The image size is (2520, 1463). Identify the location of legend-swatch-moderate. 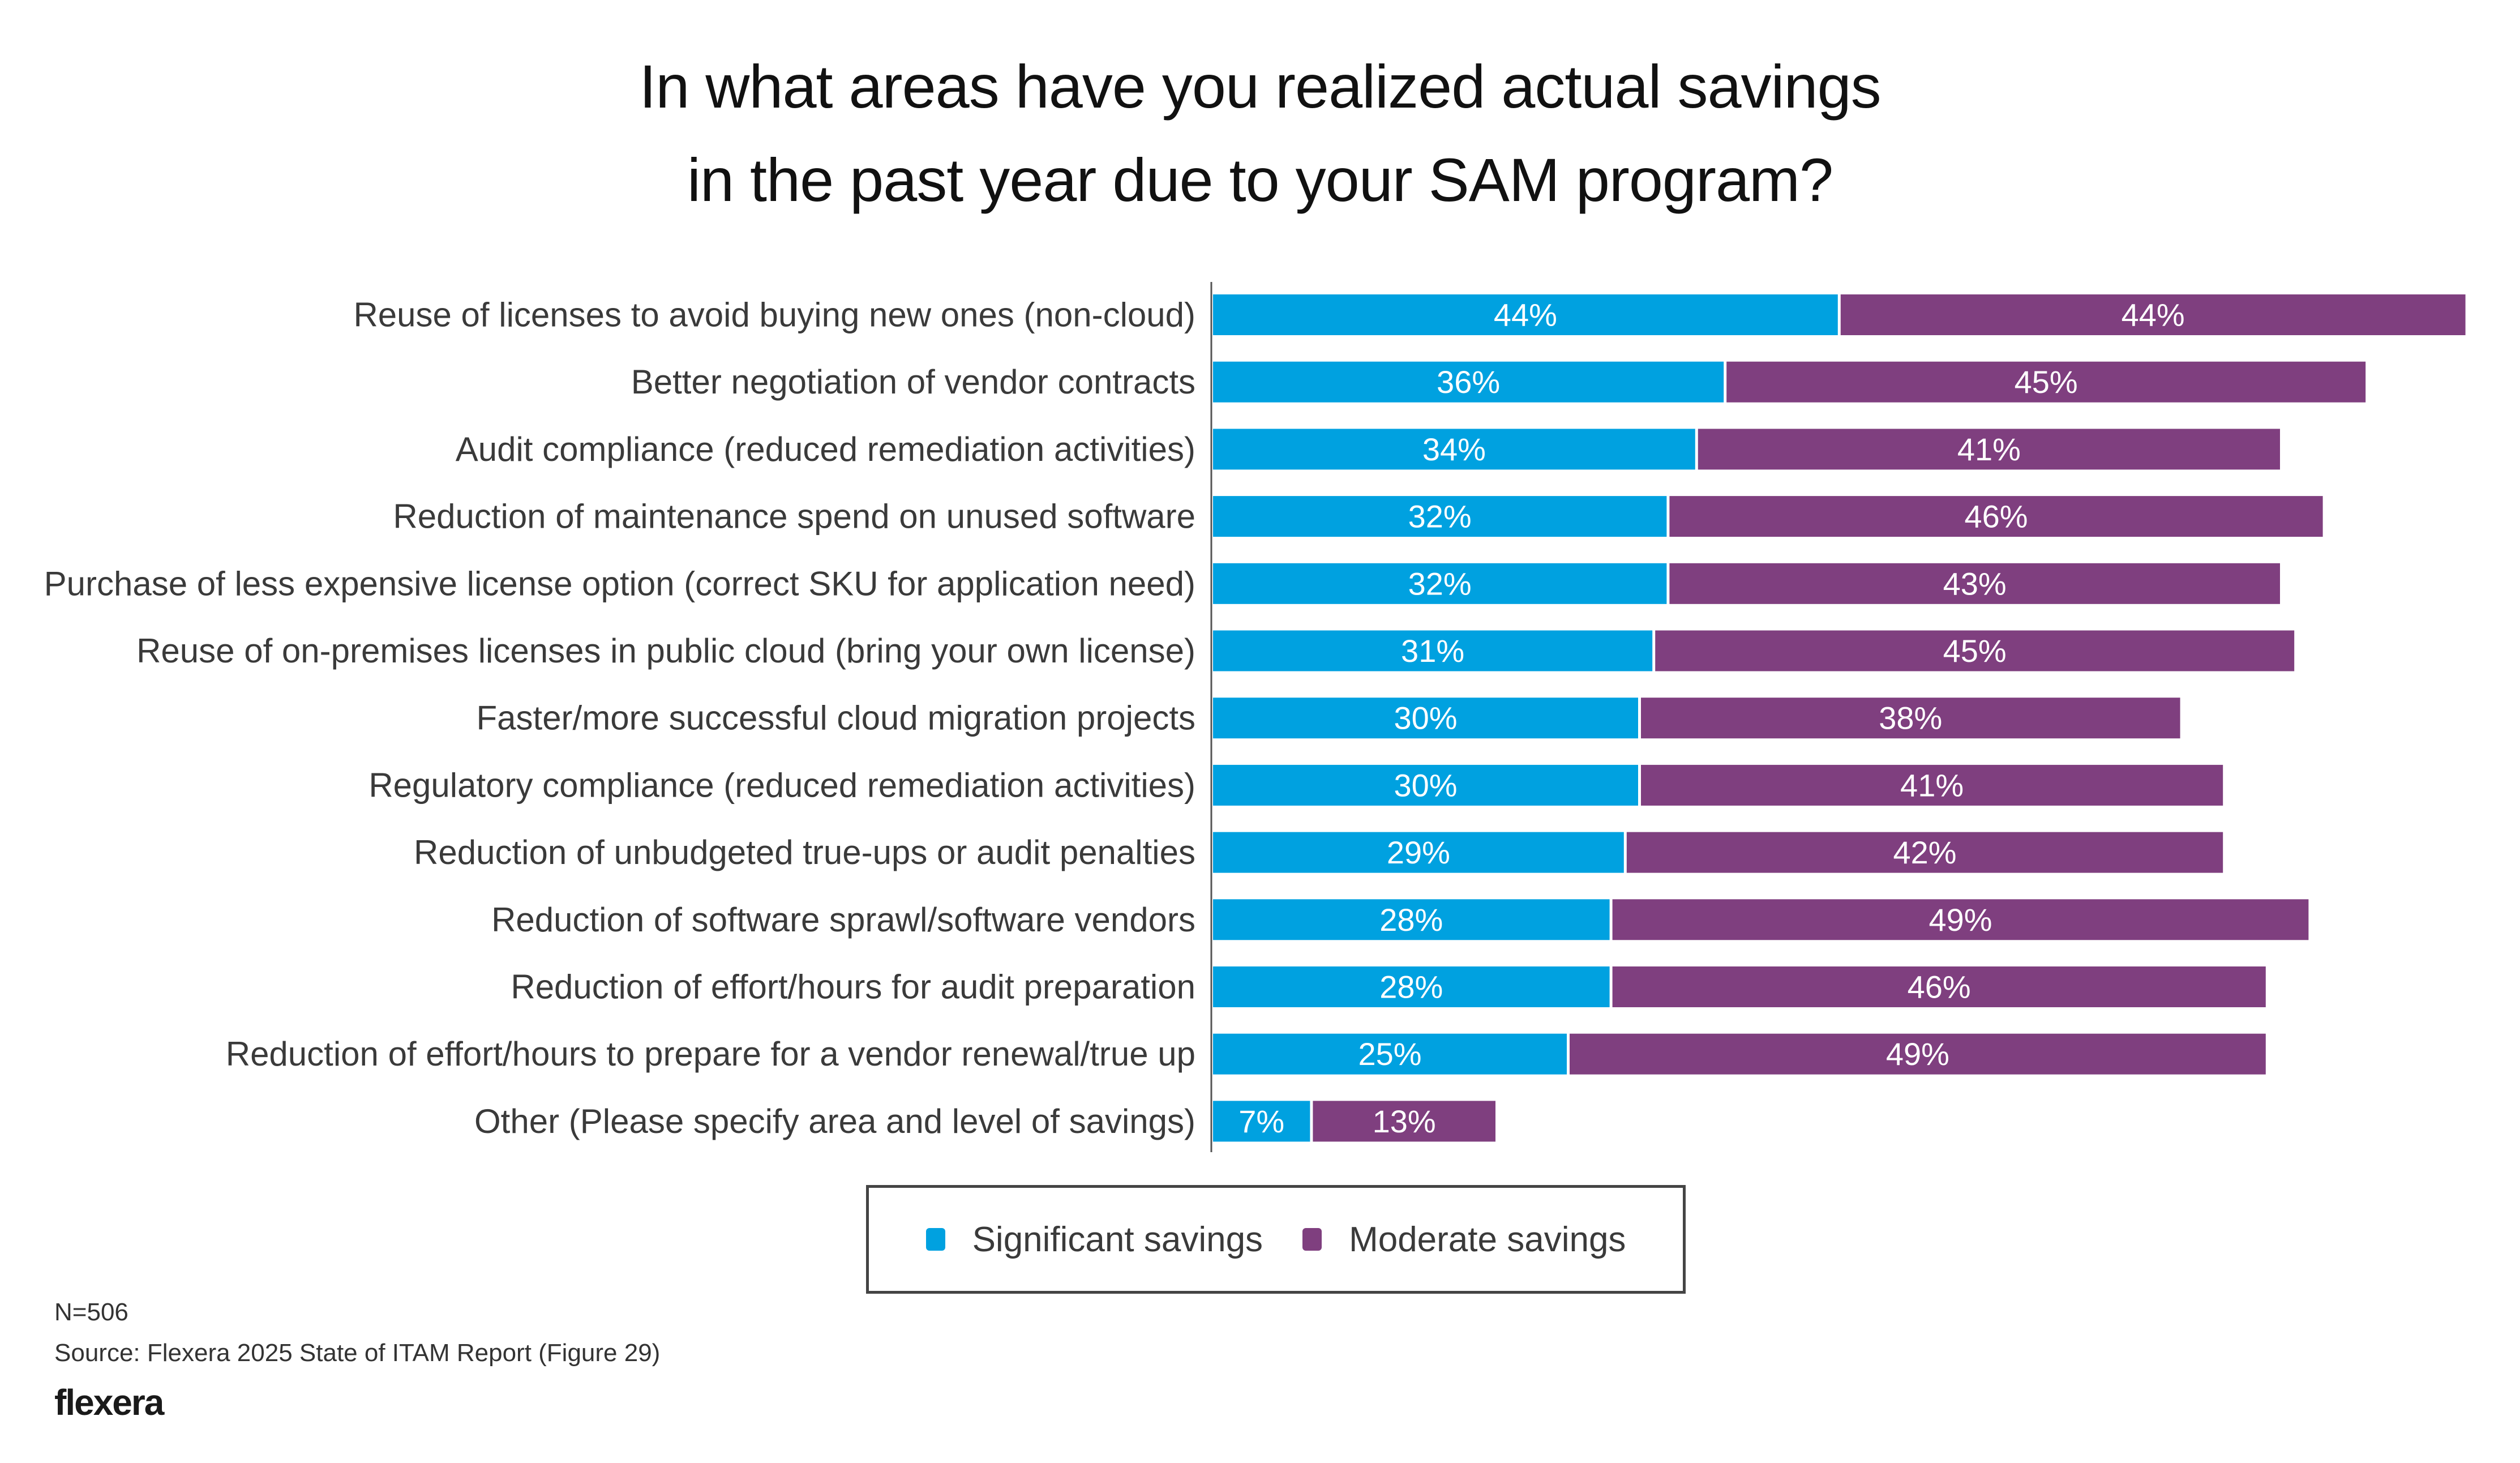
(1312, 1239).